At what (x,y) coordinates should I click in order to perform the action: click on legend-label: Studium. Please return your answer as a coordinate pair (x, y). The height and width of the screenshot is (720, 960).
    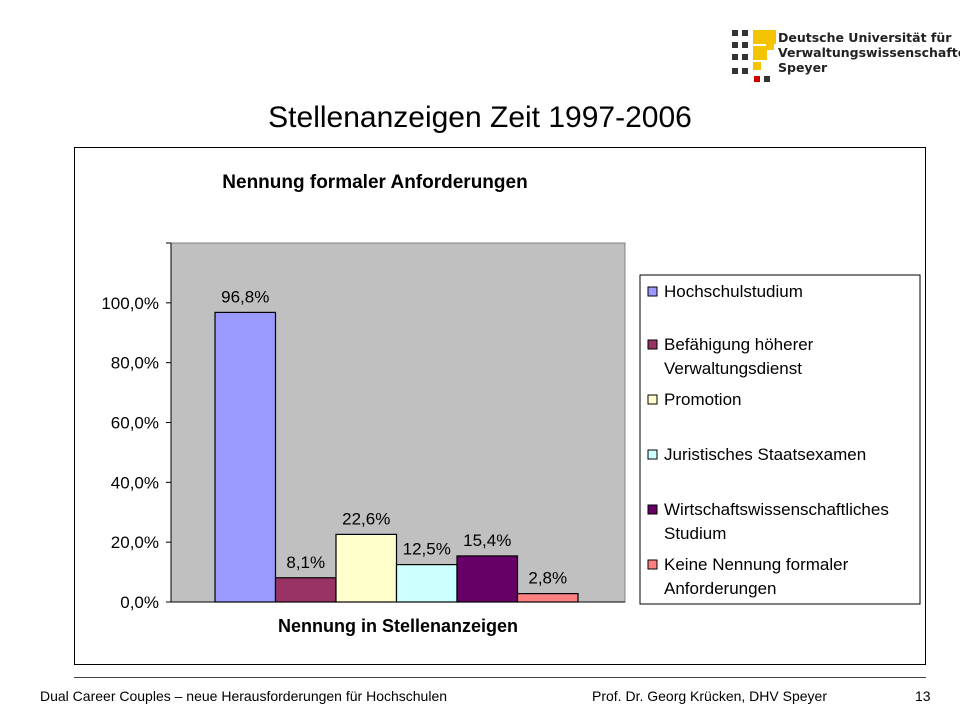
    Looking at the image, I should click on (695, 533).